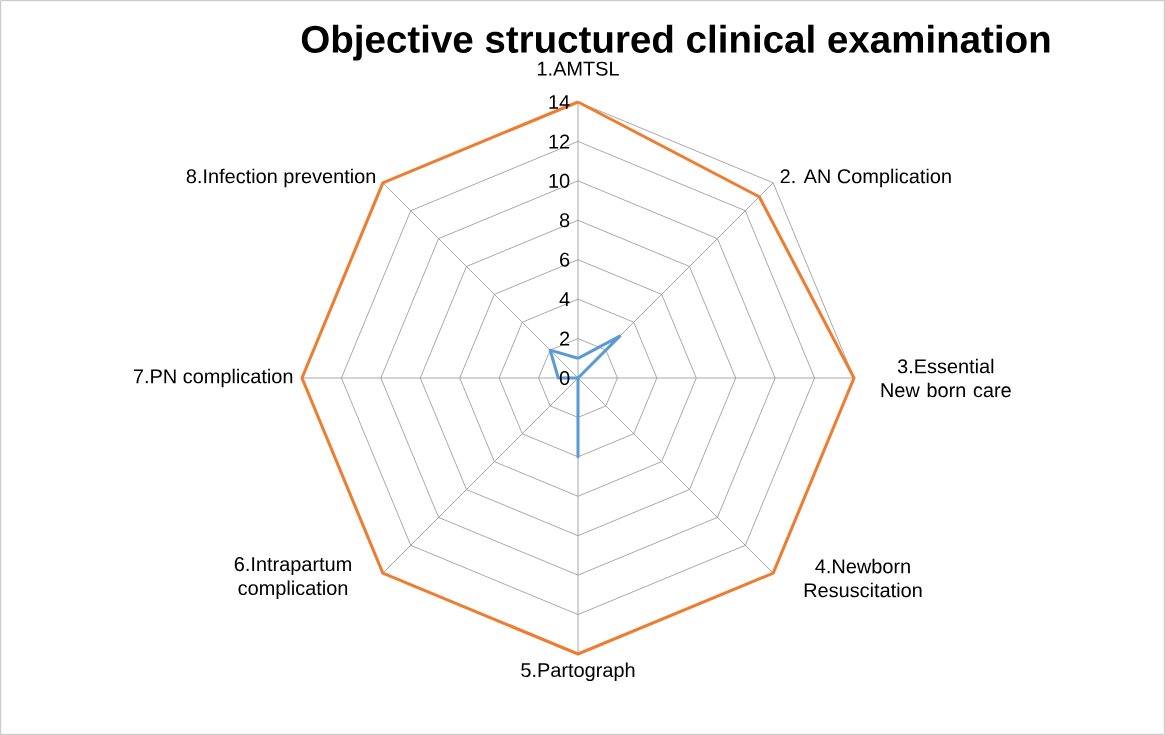 The image size is (1165, 735). What do you see at coordinates (865, 178) in the screenshot?
I see `spoke-label: 2. AN Complication` at bounding box center [865, 178].